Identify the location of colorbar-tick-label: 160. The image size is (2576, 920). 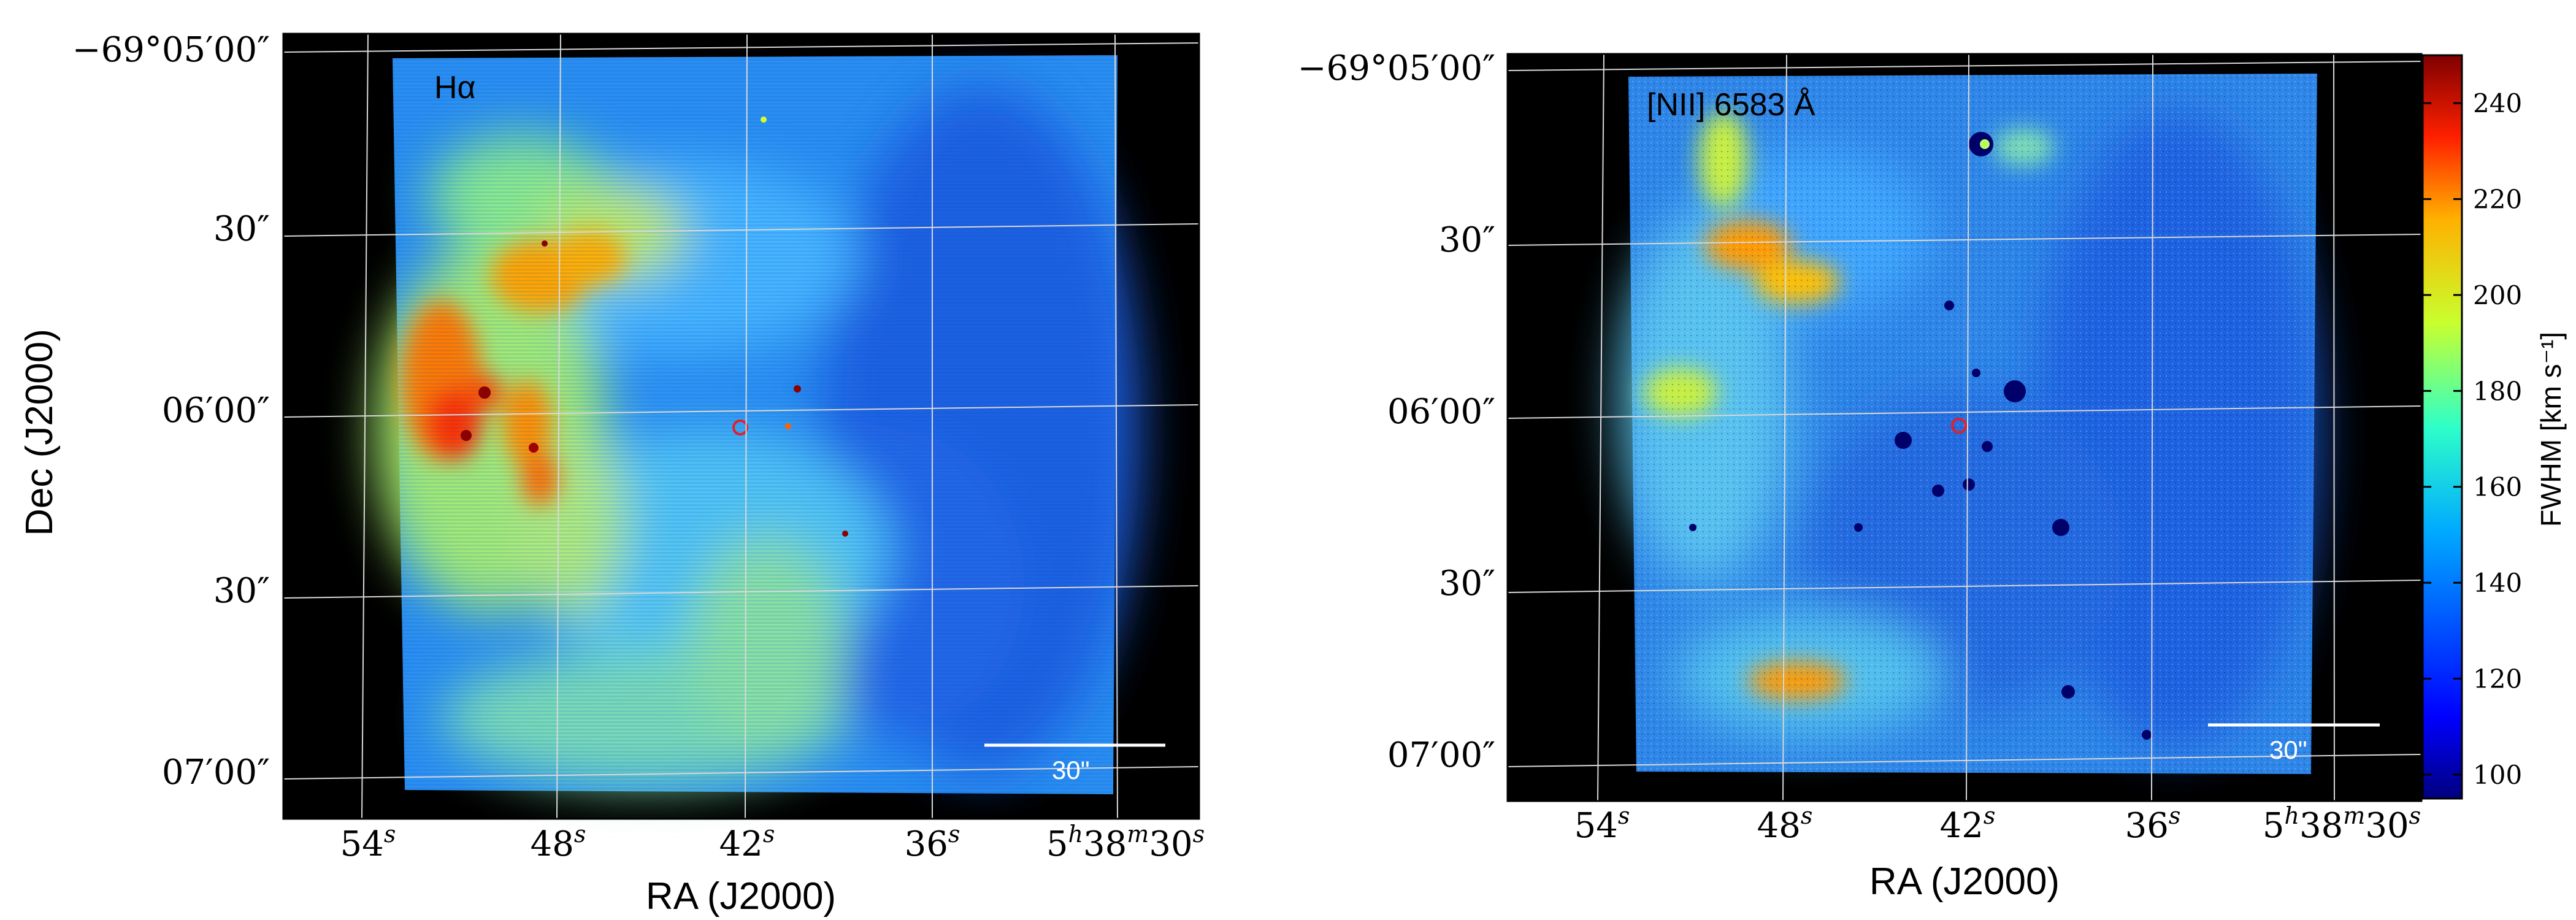
(2497, 487).